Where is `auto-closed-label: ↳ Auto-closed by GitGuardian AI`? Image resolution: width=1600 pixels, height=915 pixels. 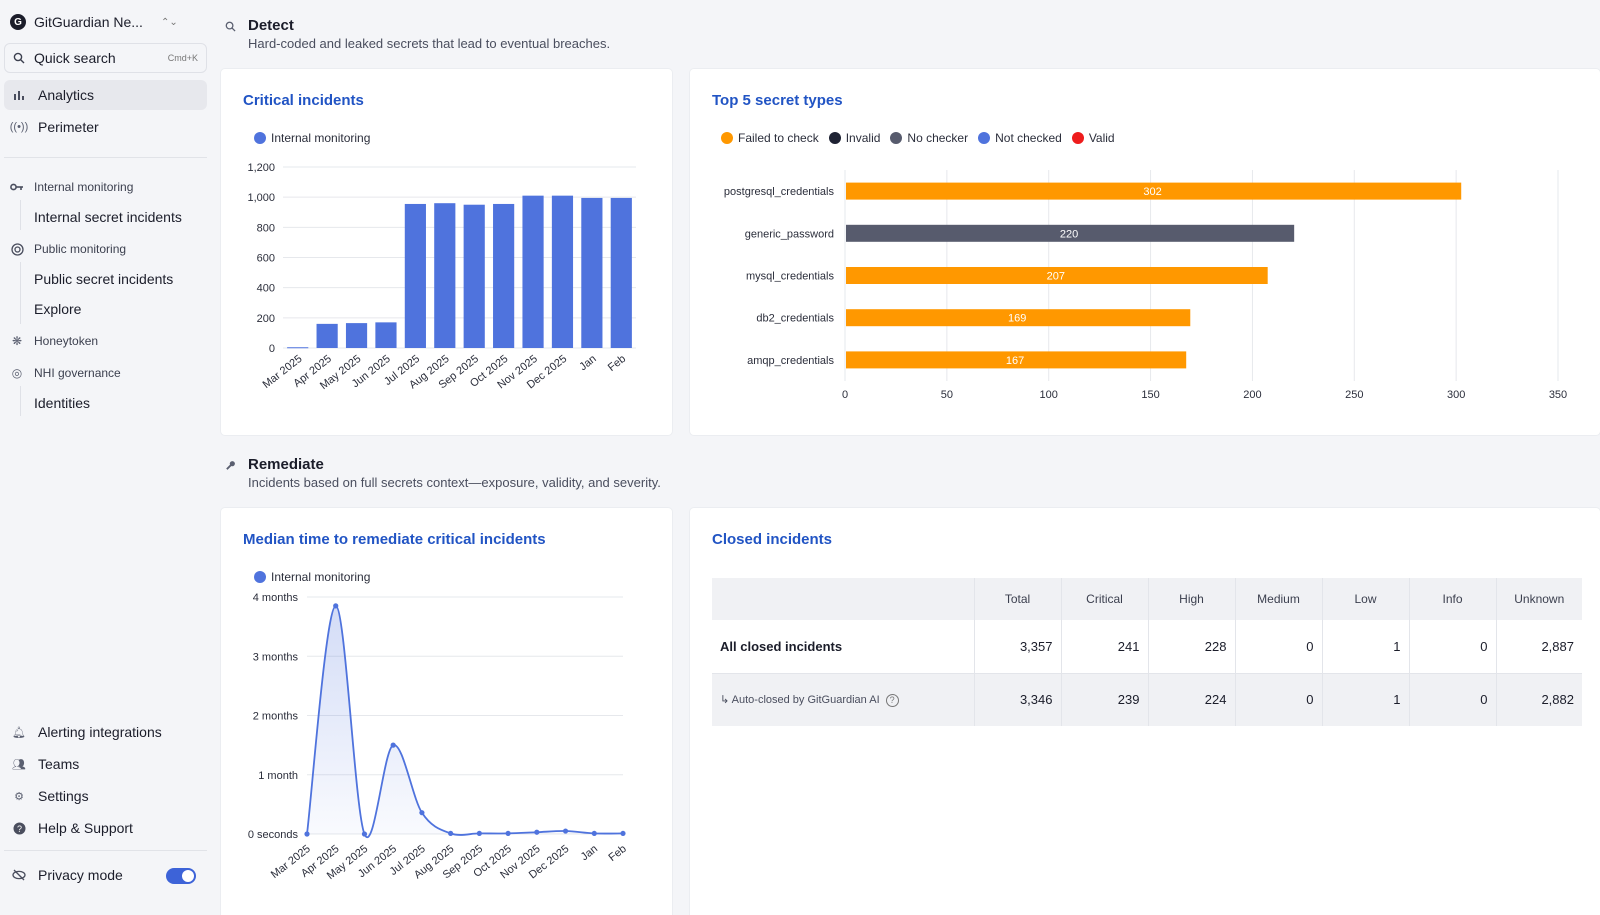 auto-closed-label: ↳ Auto-closed by GitGuardian AI is located at coordinates (800, 699).